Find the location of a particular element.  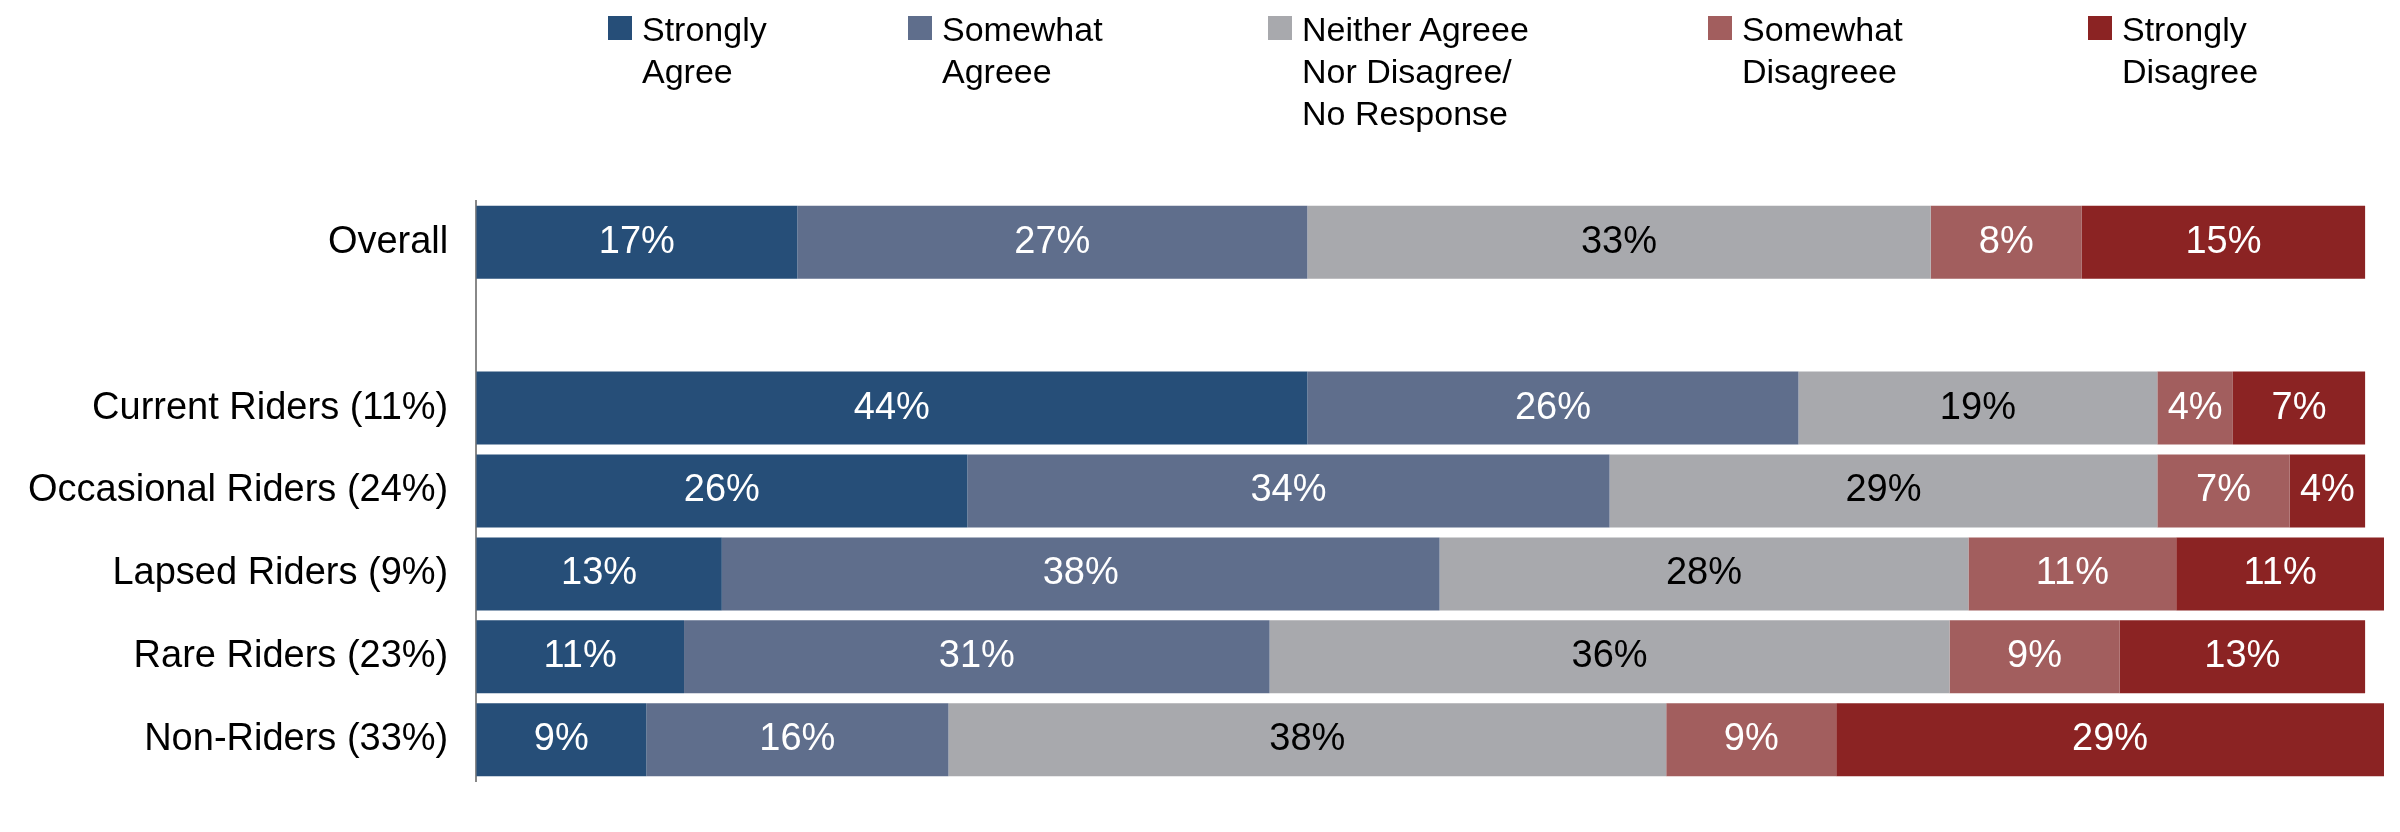

y-tick-label: Occasional Riders (24%) is located at coordinates (238, 488).